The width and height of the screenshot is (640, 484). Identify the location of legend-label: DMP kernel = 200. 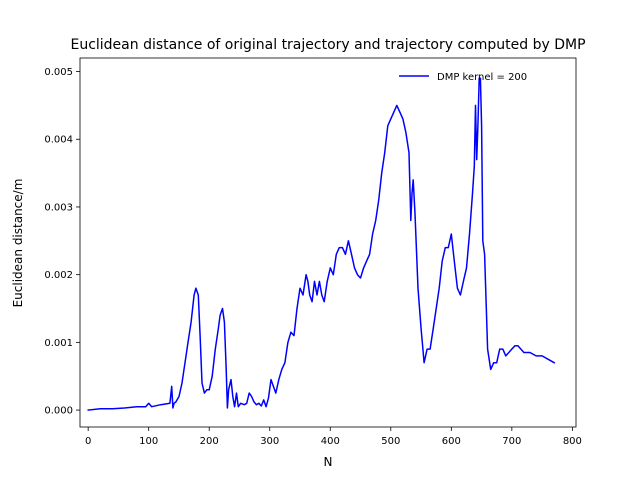
(482, 77).